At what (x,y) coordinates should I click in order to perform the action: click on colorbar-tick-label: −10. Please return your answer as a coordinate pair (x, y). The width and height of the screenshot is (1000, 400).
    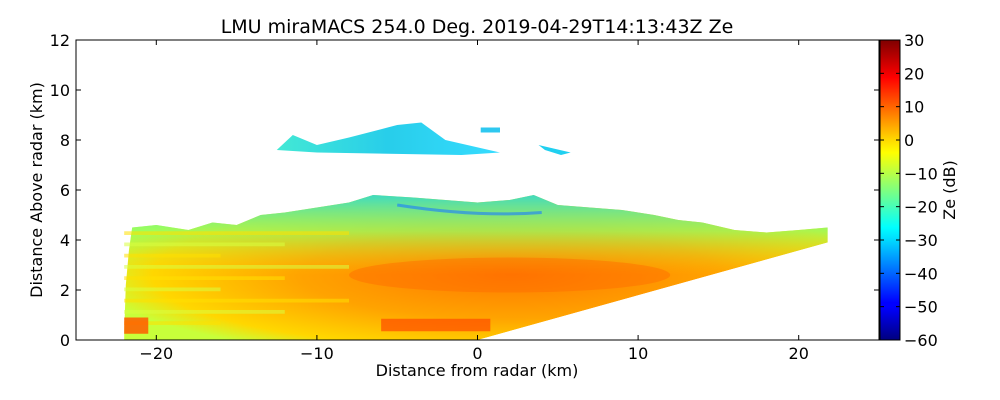
    Looking at the image, I should click on (921, 173).